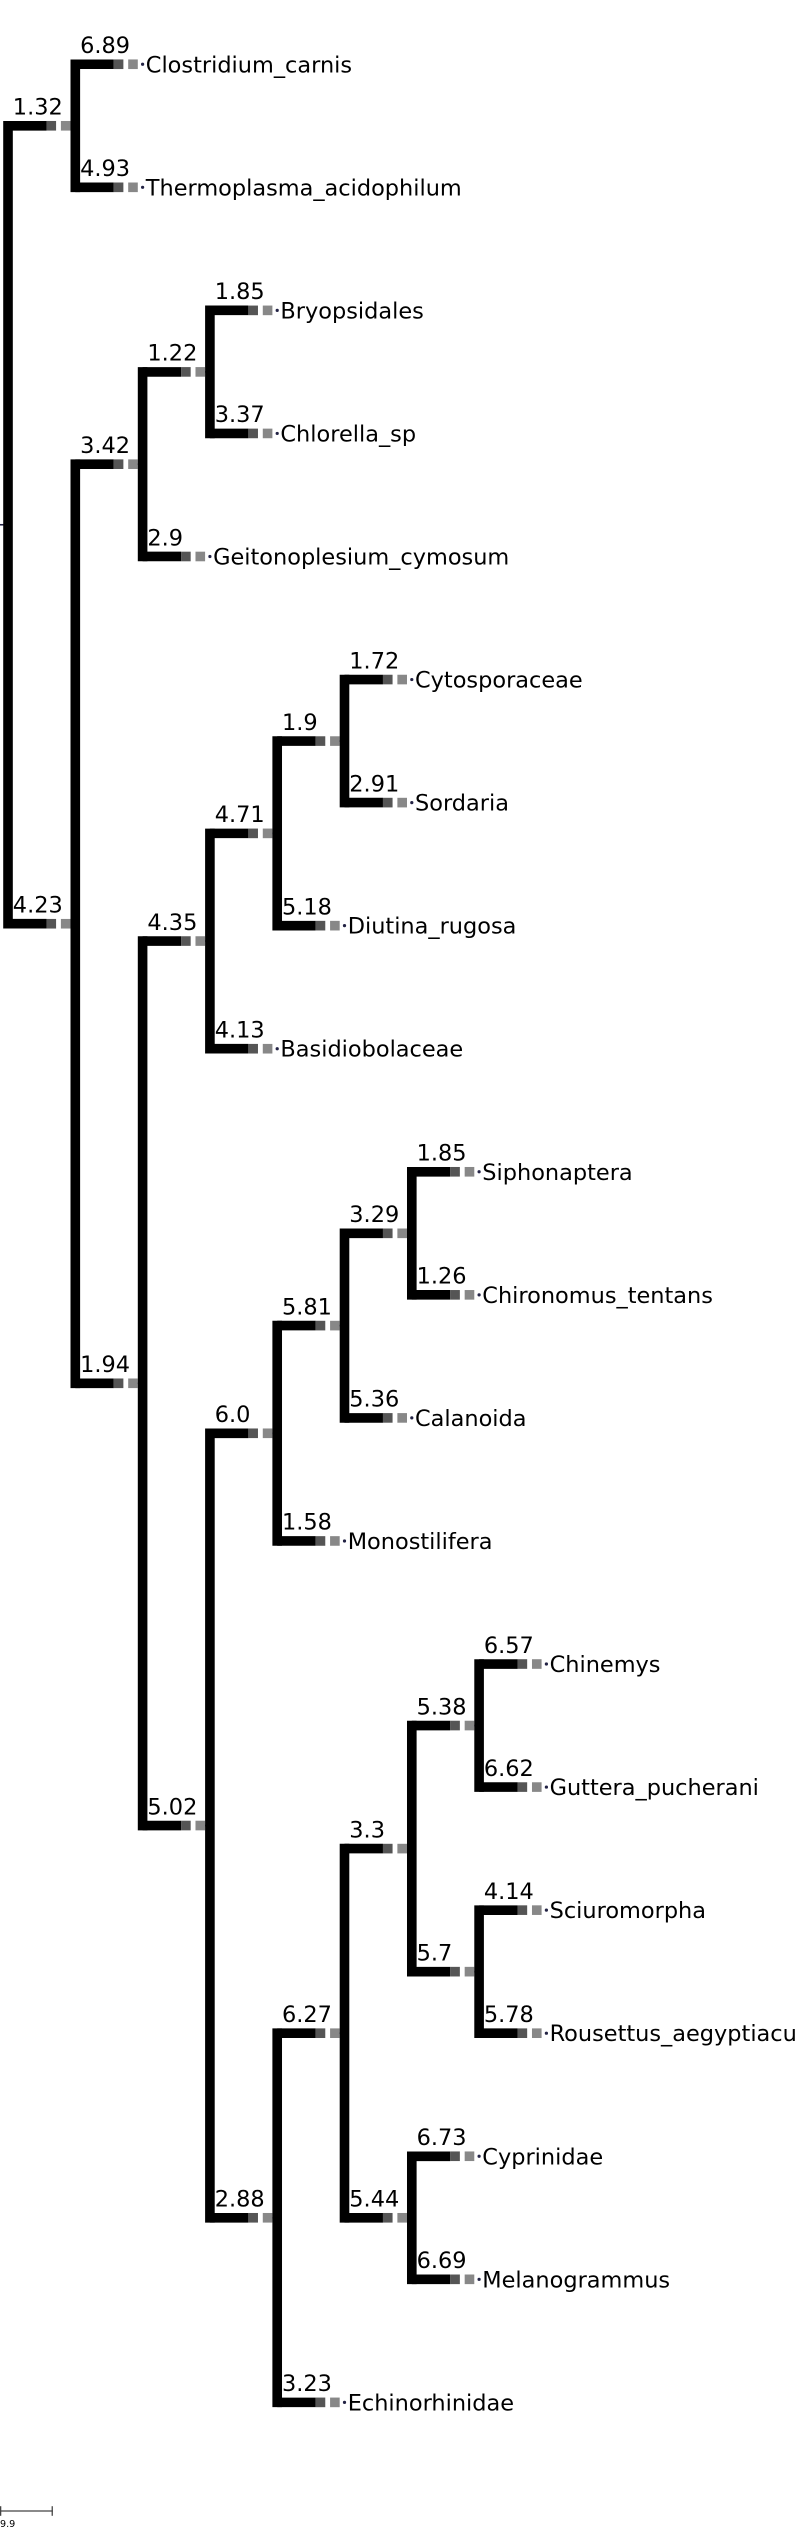 This screenshot has width=797, height=2532. What do you see at coordinates (432, 927) in the screenshot?
I see `leaf-name: Diutina_rugosa` at bounding box center [432, 927].